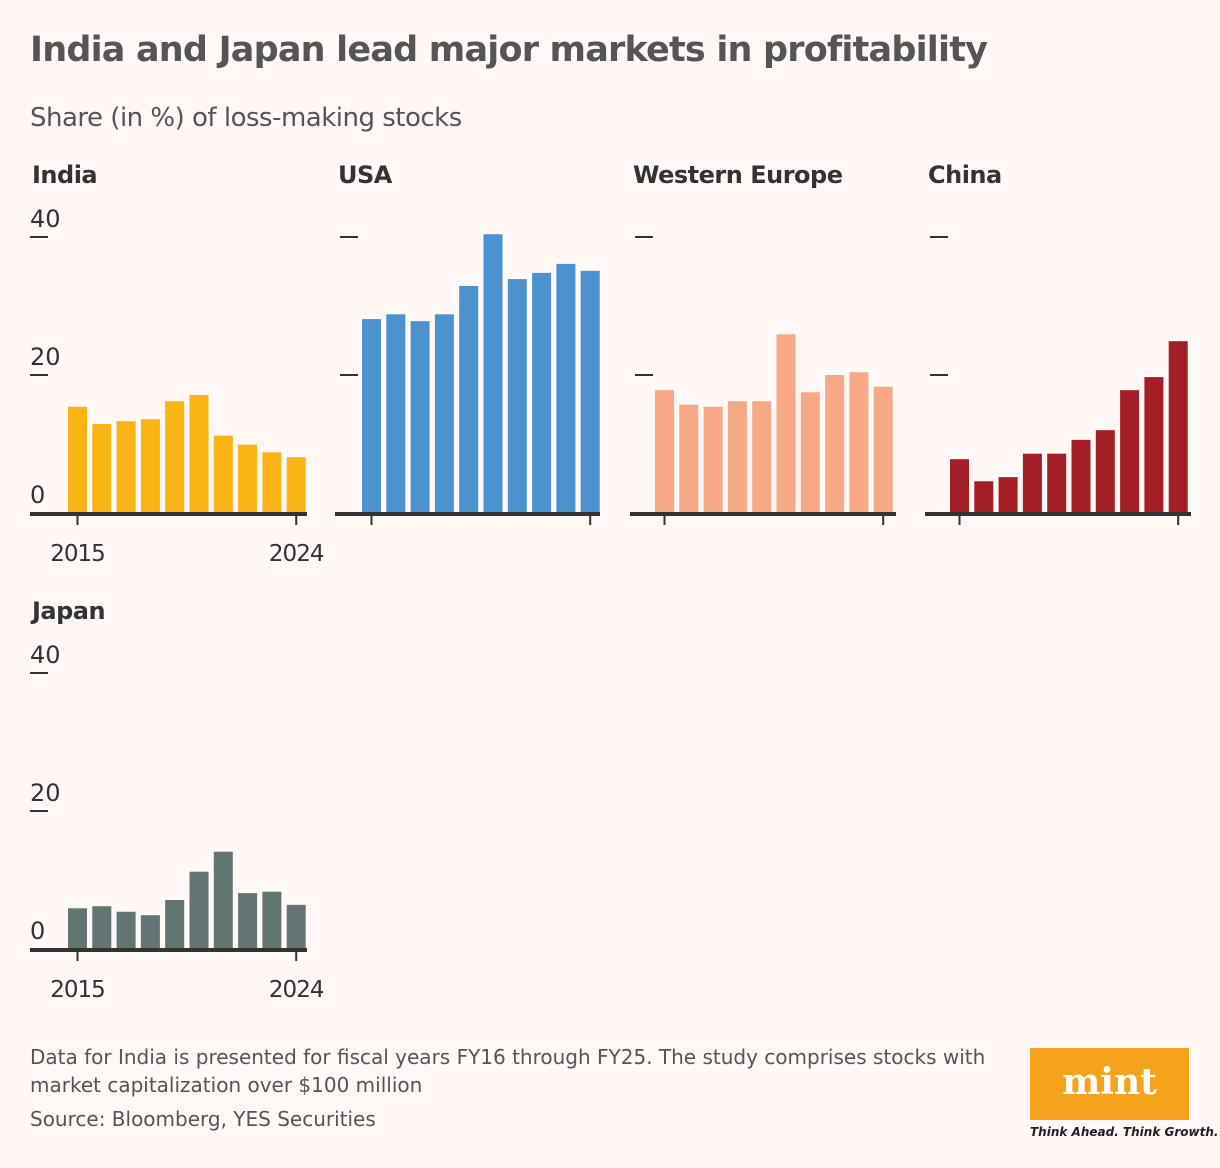 The image size is (1220, 1168). I want to click on india-xtick-label: 2015, so click(77, 554).